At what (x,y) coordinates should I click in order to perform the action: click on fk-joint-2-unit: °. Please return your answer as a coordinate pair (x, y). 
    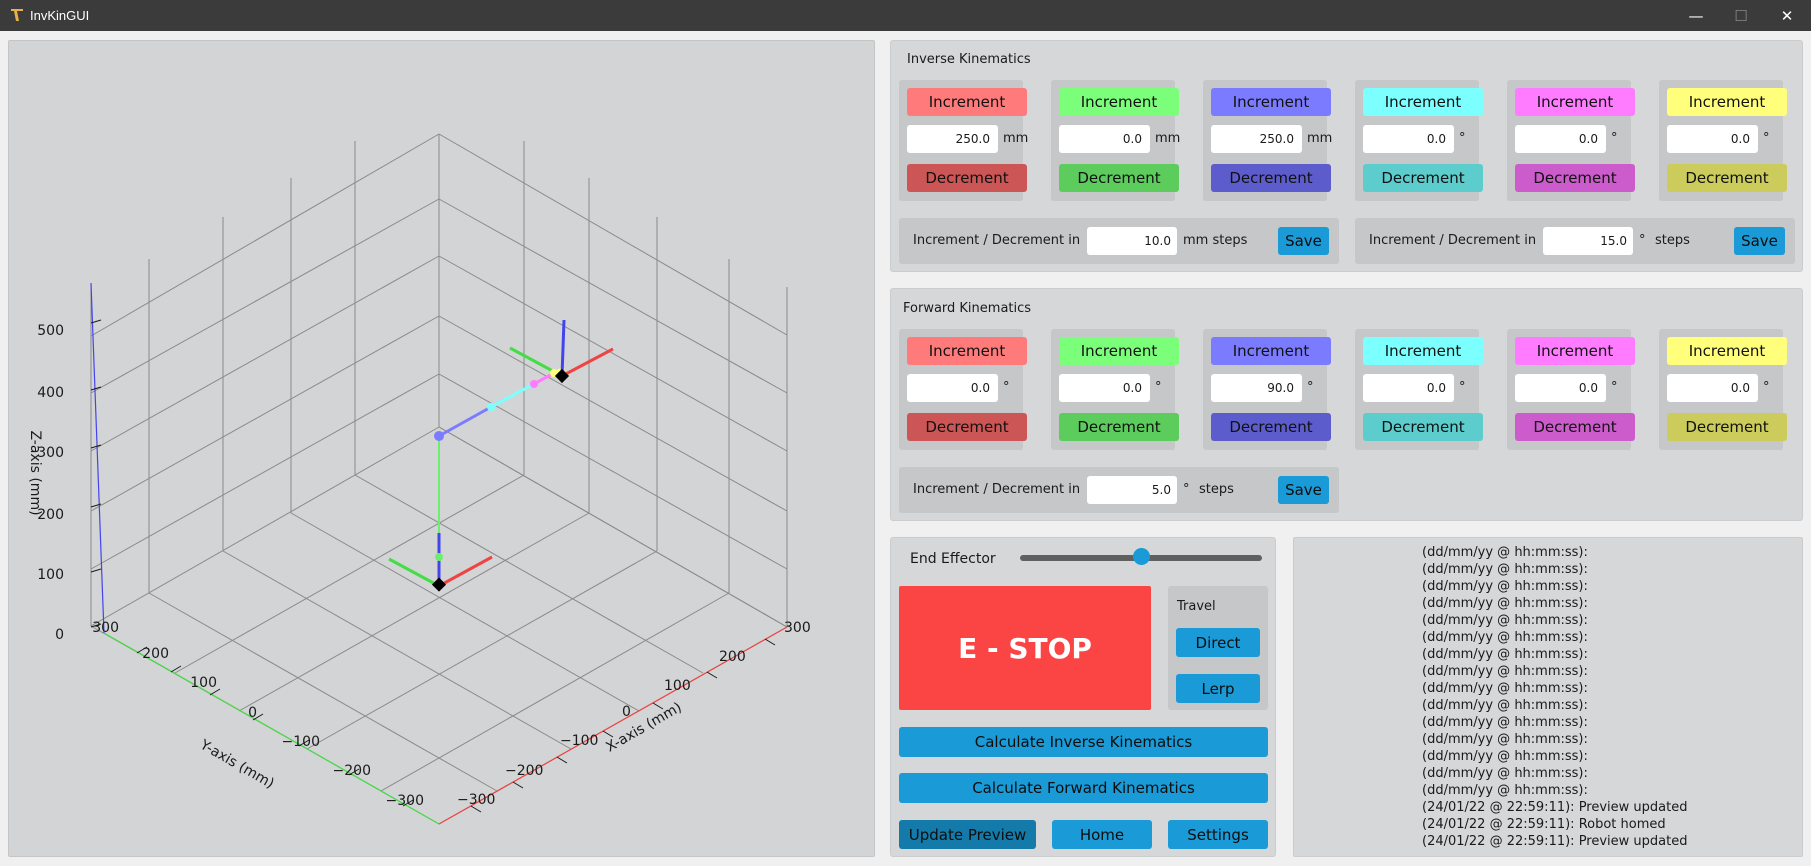
    Looking at the image, I should click on (1158, 387).